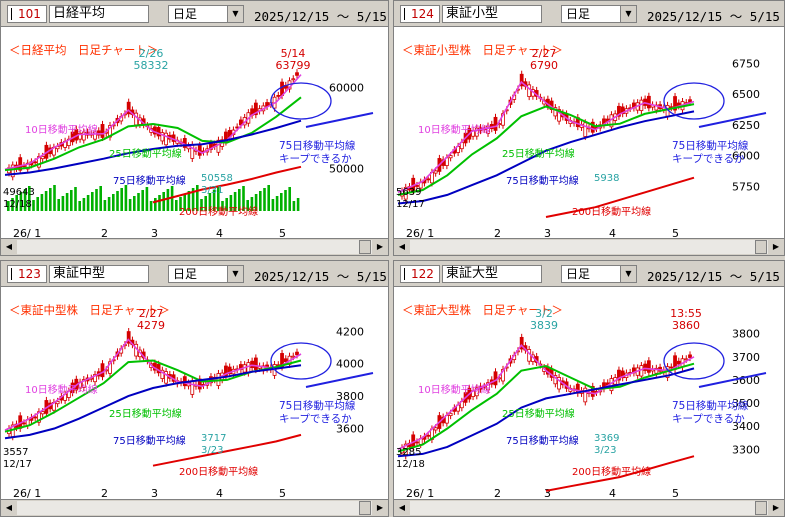 Image resolution: width=785 pixels, height=517 pixels. What do you see at coordinates (420, 14) in the screenshot?
I see `code-field: 124` at bounding box center [420, 14].